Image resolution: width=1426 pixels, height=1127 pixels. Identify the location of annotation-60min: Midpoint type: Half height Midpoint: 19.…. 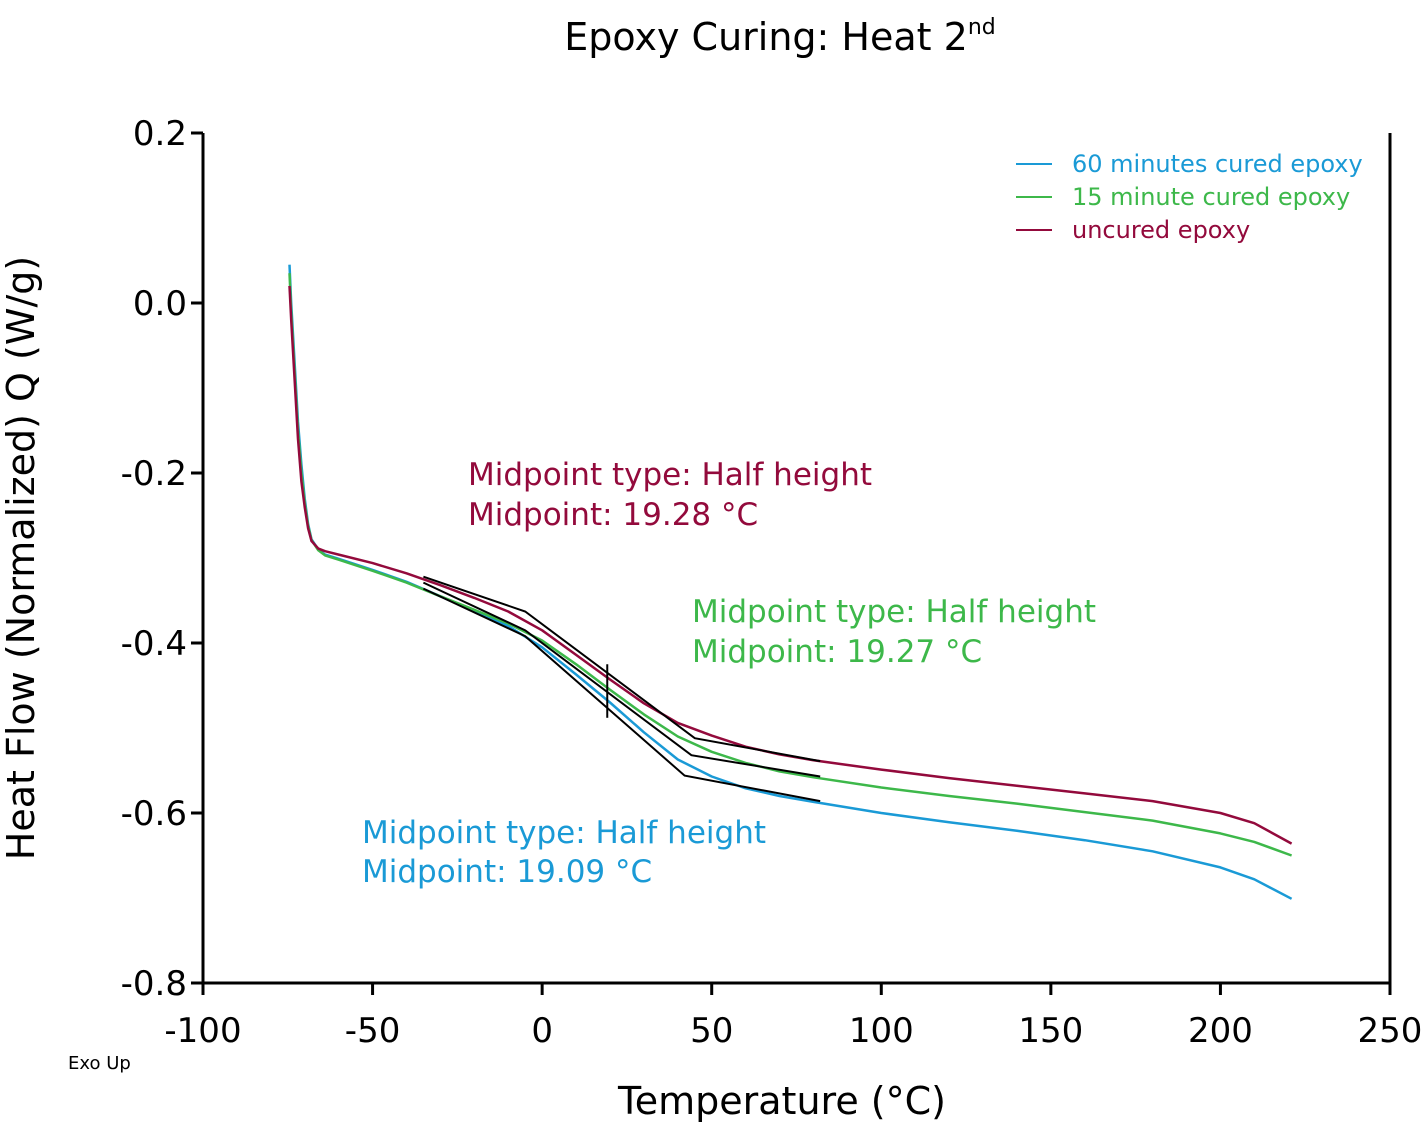
(564, 852).